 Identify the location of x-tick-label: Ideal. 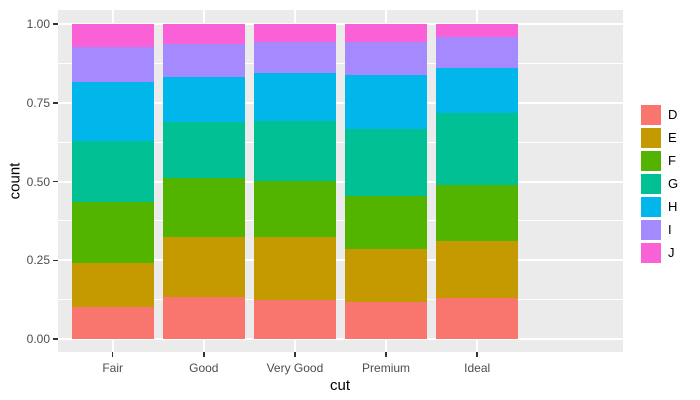
(477, 368).